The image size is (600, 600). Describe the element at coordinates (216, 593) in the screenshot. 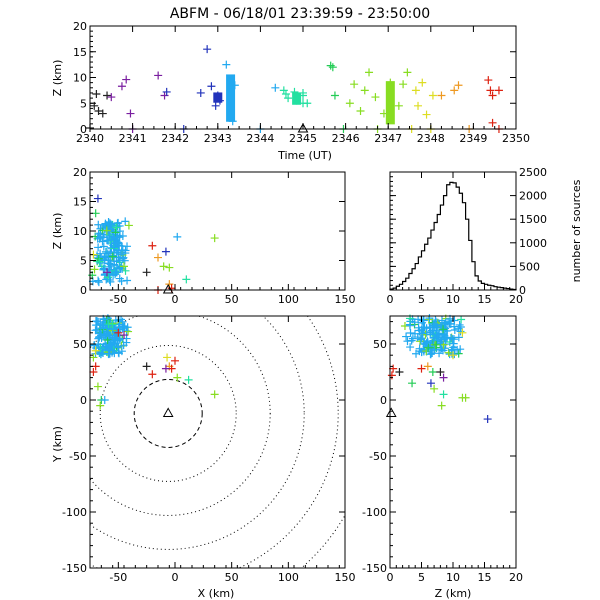

I see `plan-view-xlabel: X (km)` at that location.